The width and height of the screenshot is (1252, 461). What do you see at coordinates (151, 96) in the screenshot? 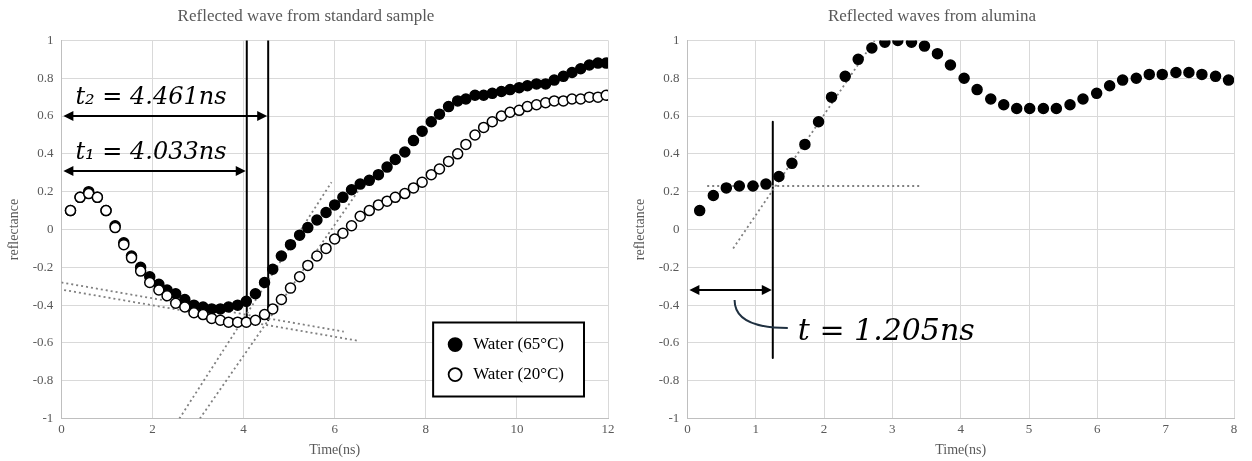
I see `annotation: t₂ = 4.461ns` at bounding box center [151, 96].